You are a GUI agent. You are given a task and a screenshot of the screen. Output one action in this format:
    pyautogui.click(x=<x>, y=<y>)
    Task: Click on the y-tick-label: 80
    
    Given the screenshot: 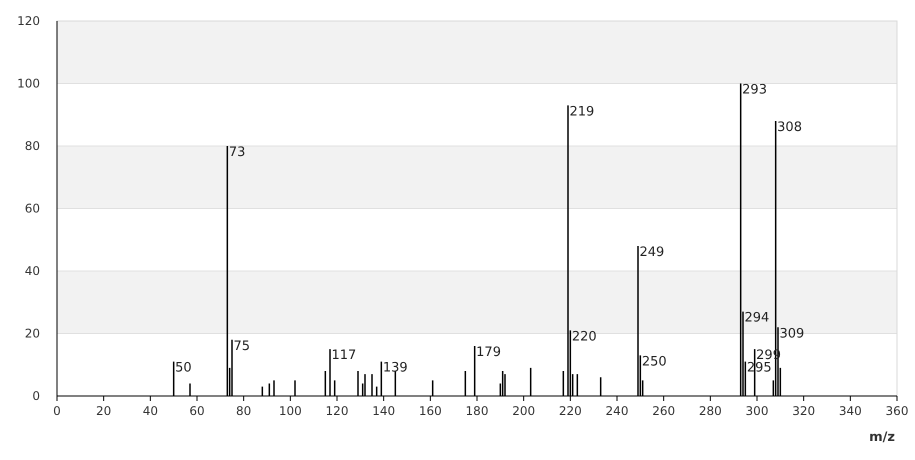 What is the action you would take?
    pyautogui.click(x=32, y=146)
    